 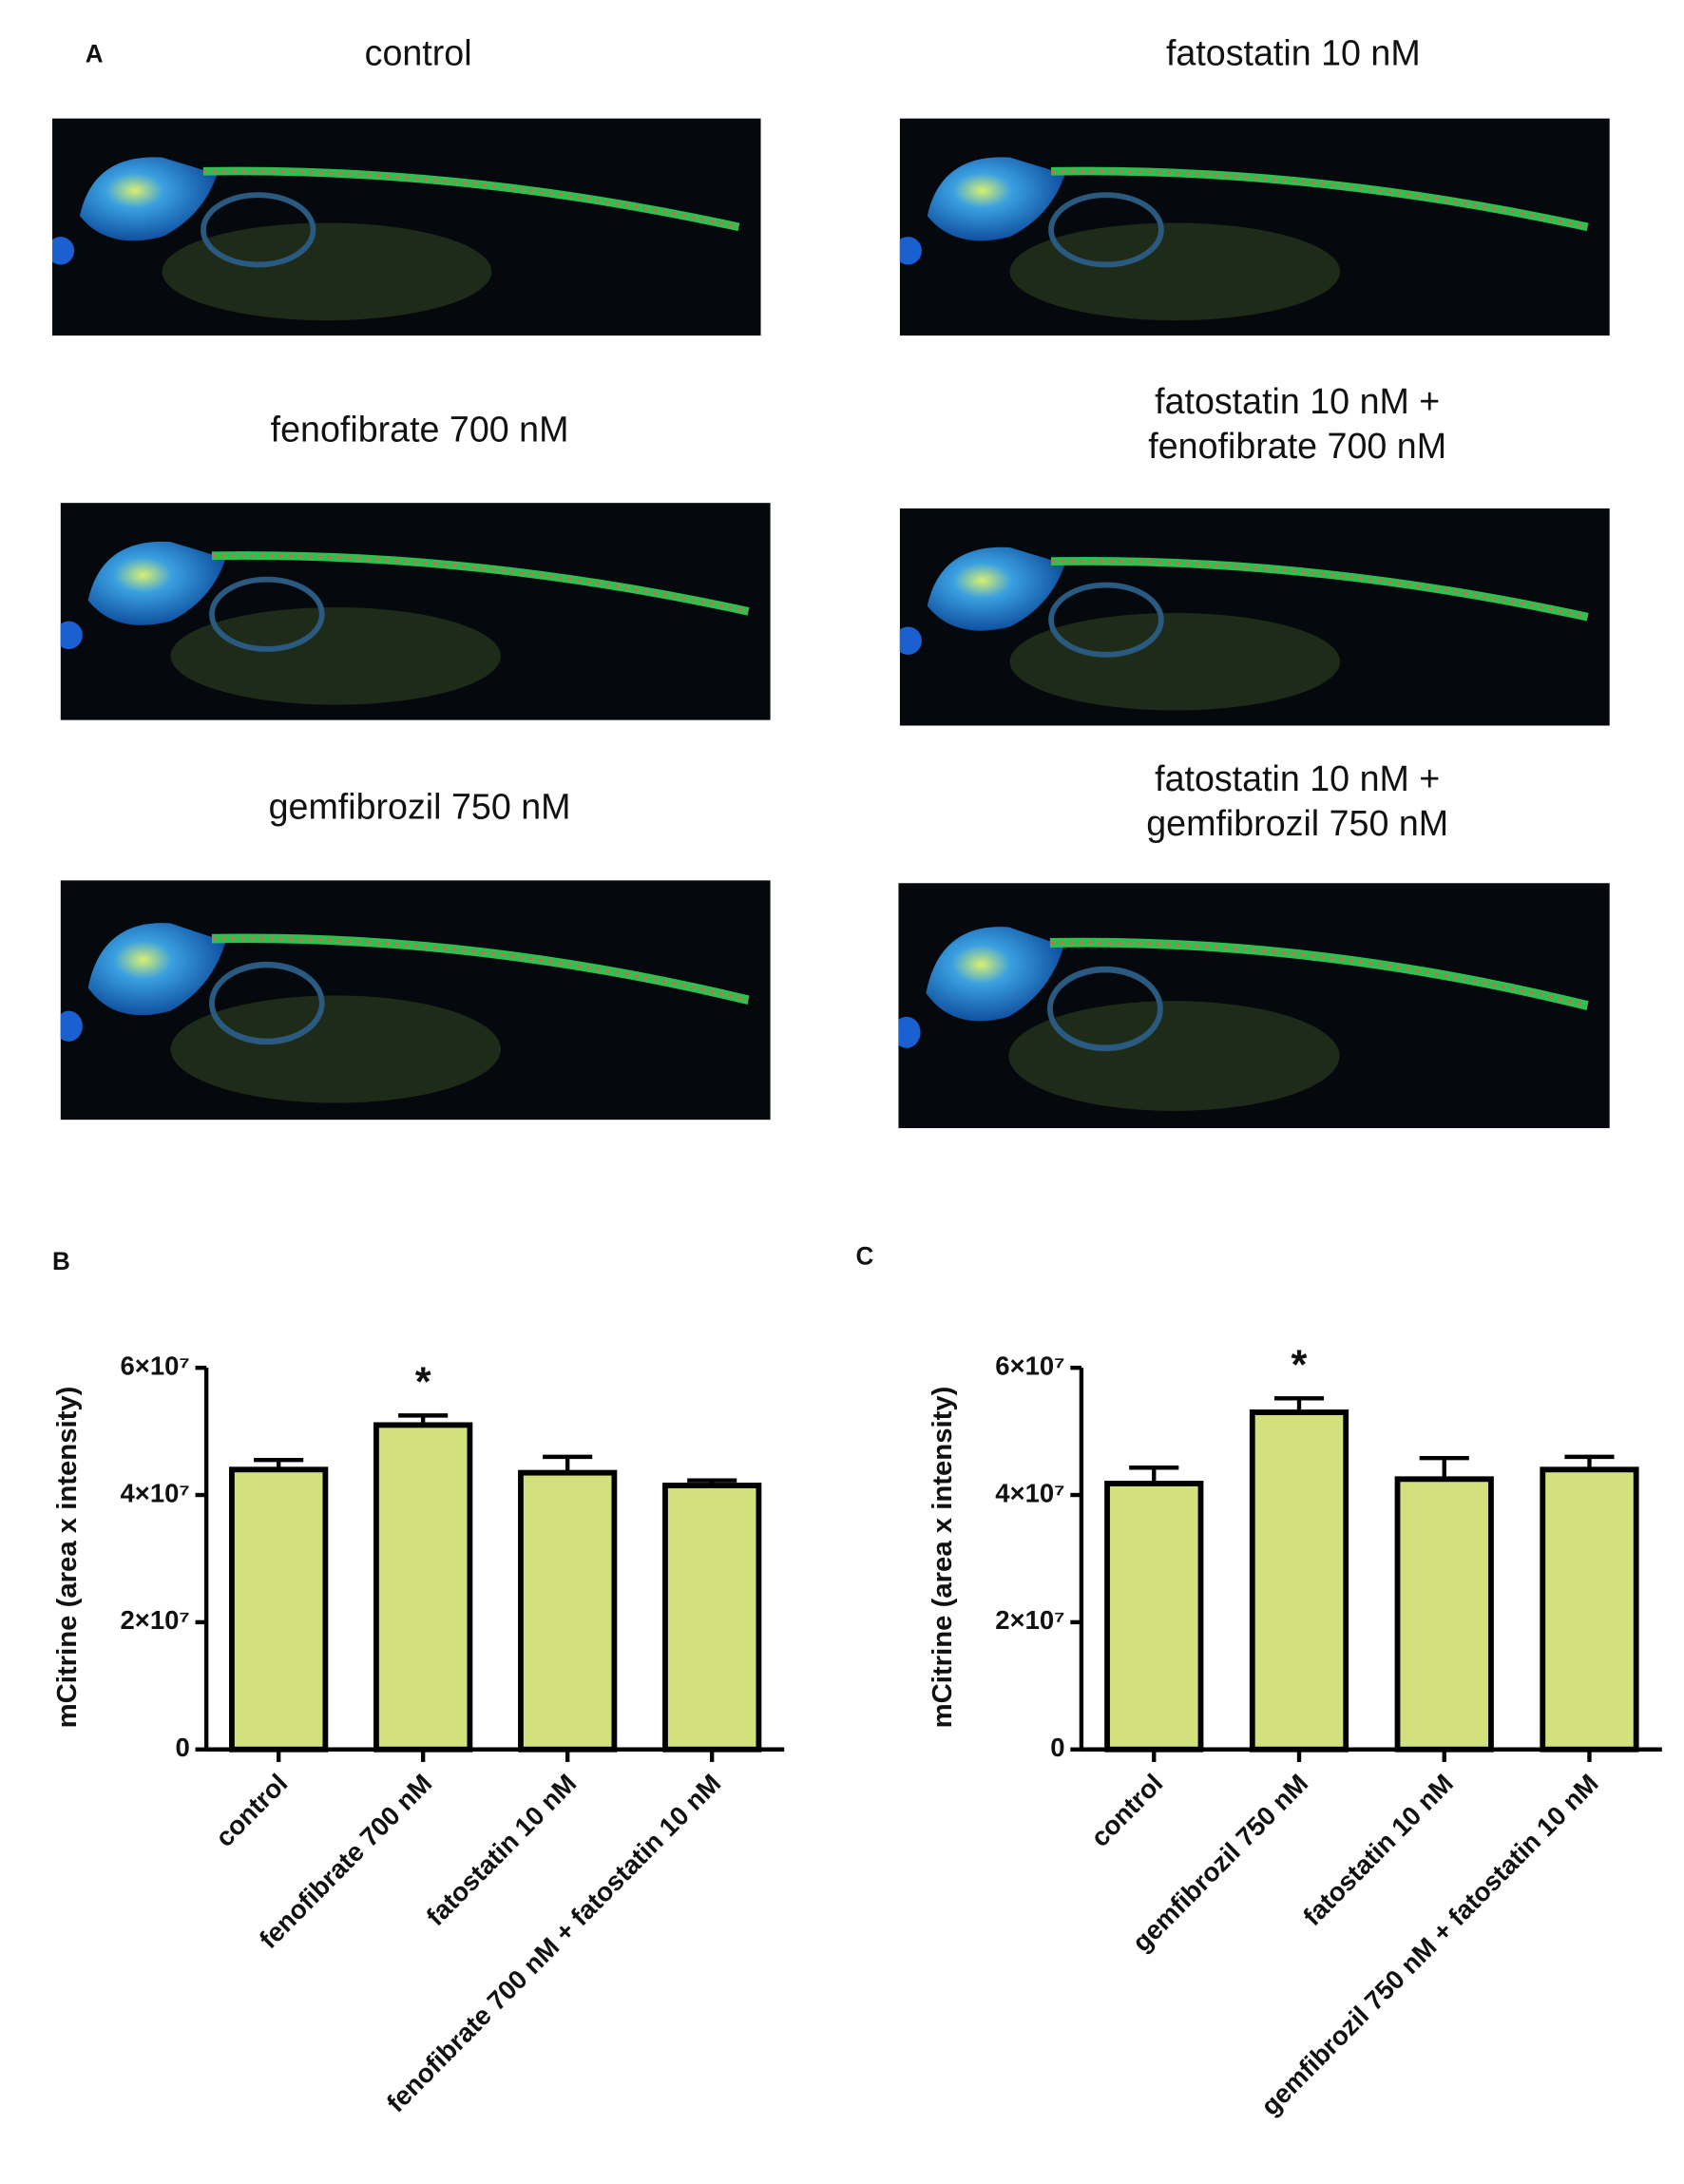 I want to click on panel-label: A, so click(x=95, y=53).